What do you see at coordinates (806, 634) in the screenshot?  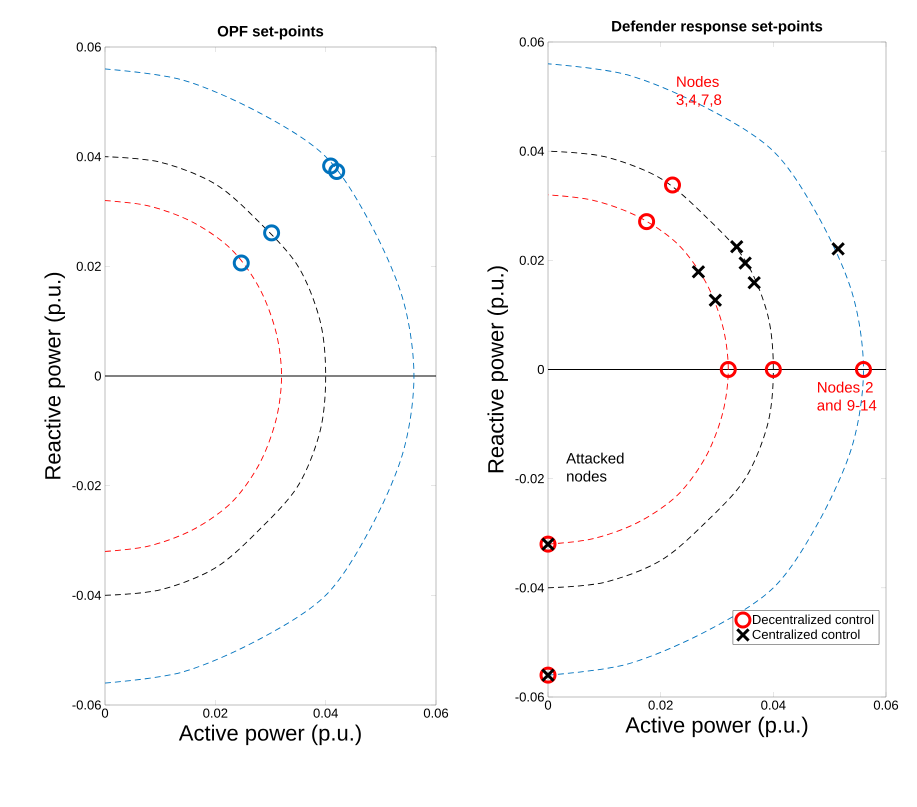 I see `legend-label: Centralized control` at bounding box center [806, 634].